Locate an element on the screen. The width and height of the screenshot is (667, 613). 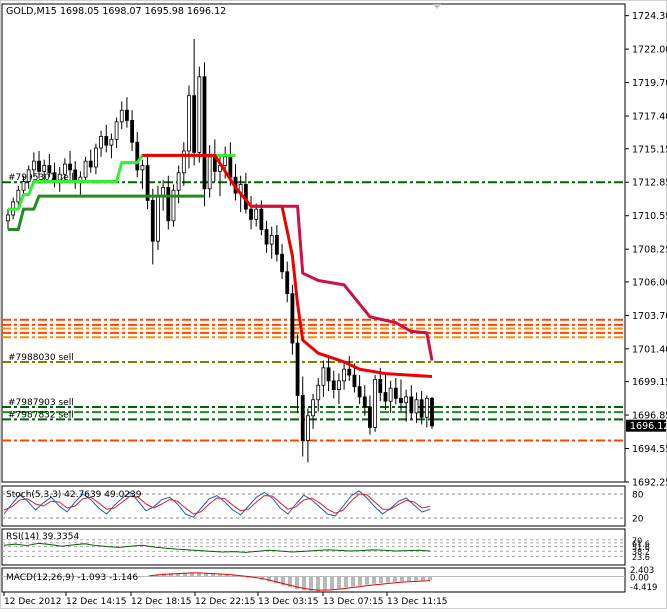
price-tick-label: 1699.15 is located at coordinates (649, 382).